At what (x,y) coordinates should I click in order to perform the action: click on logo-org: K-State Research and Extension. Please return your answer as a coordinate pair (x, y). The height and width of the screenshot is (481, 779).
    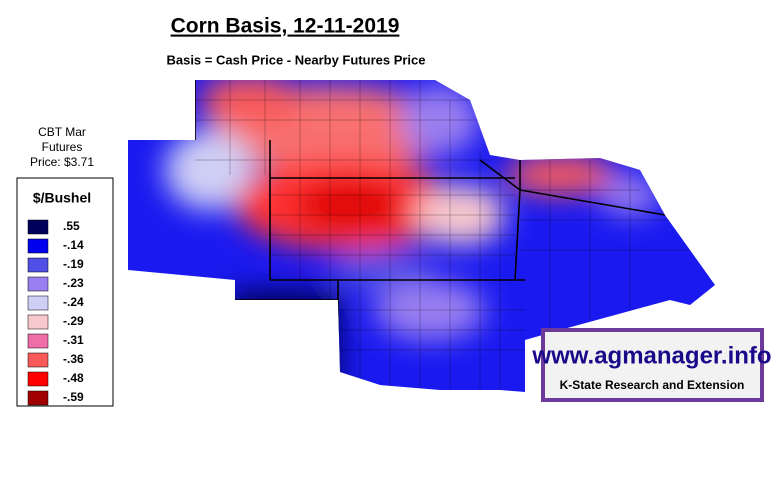
    Looking at the image, I should click on (652, 385).